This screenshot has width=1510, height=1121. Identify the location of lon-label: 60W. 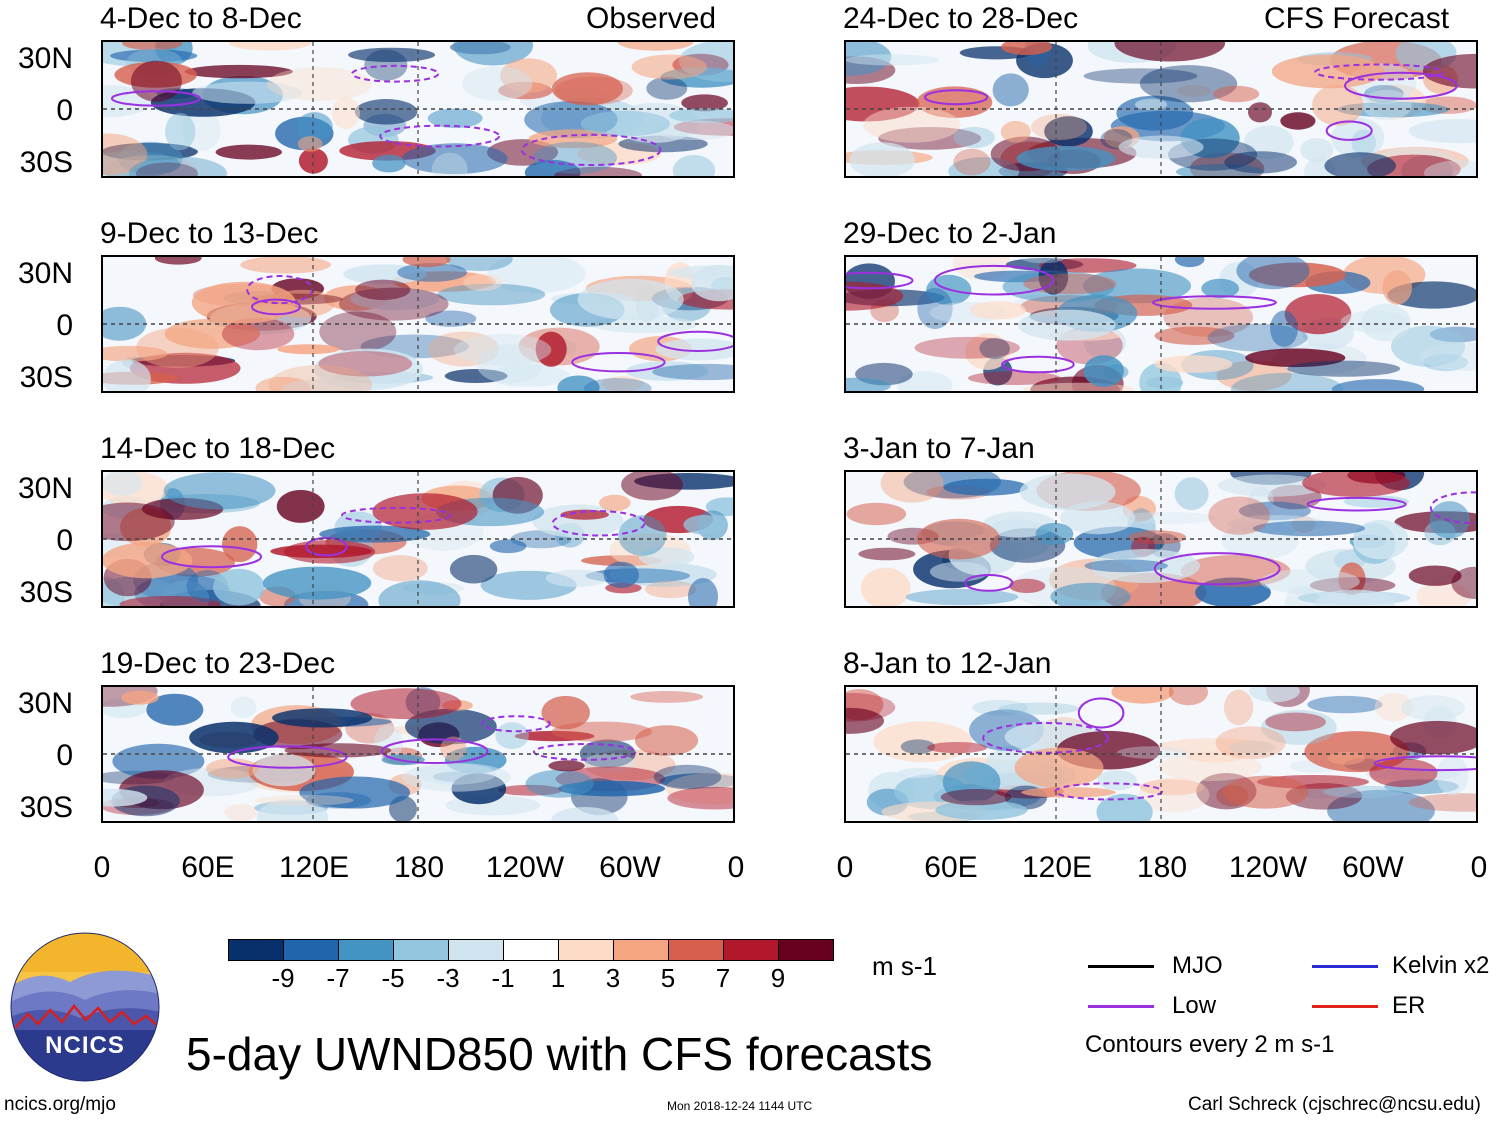
(630, 867).